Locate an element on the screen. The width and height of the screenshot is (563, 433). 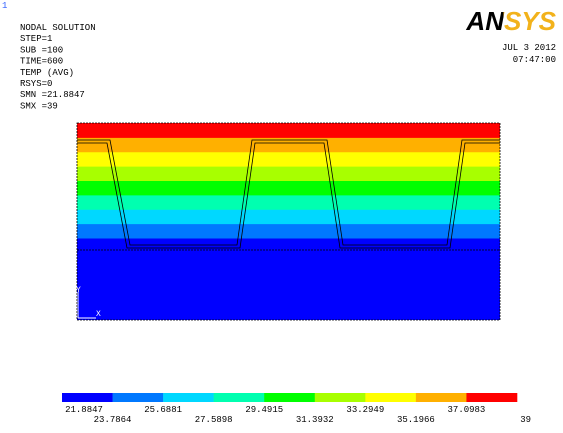
legend-label: 33.2949 is located at coordinates (365, 410).